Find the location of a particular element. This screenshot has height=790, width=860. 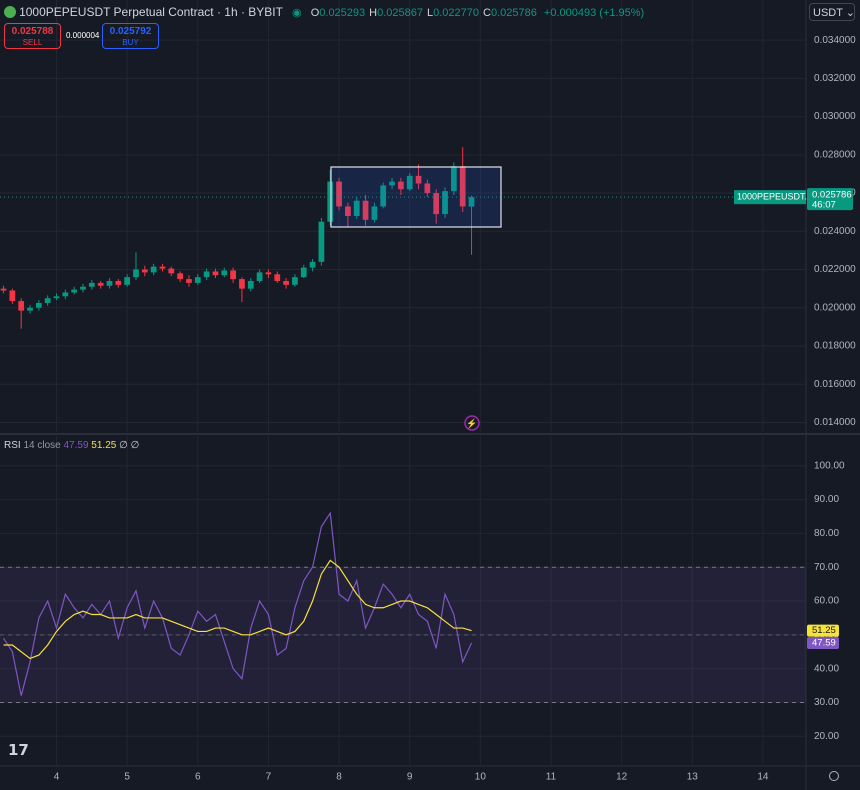

ohlc: O0.025293 H0.025867 L0.022770 C0.025786 is located at coordinates (426, 13).